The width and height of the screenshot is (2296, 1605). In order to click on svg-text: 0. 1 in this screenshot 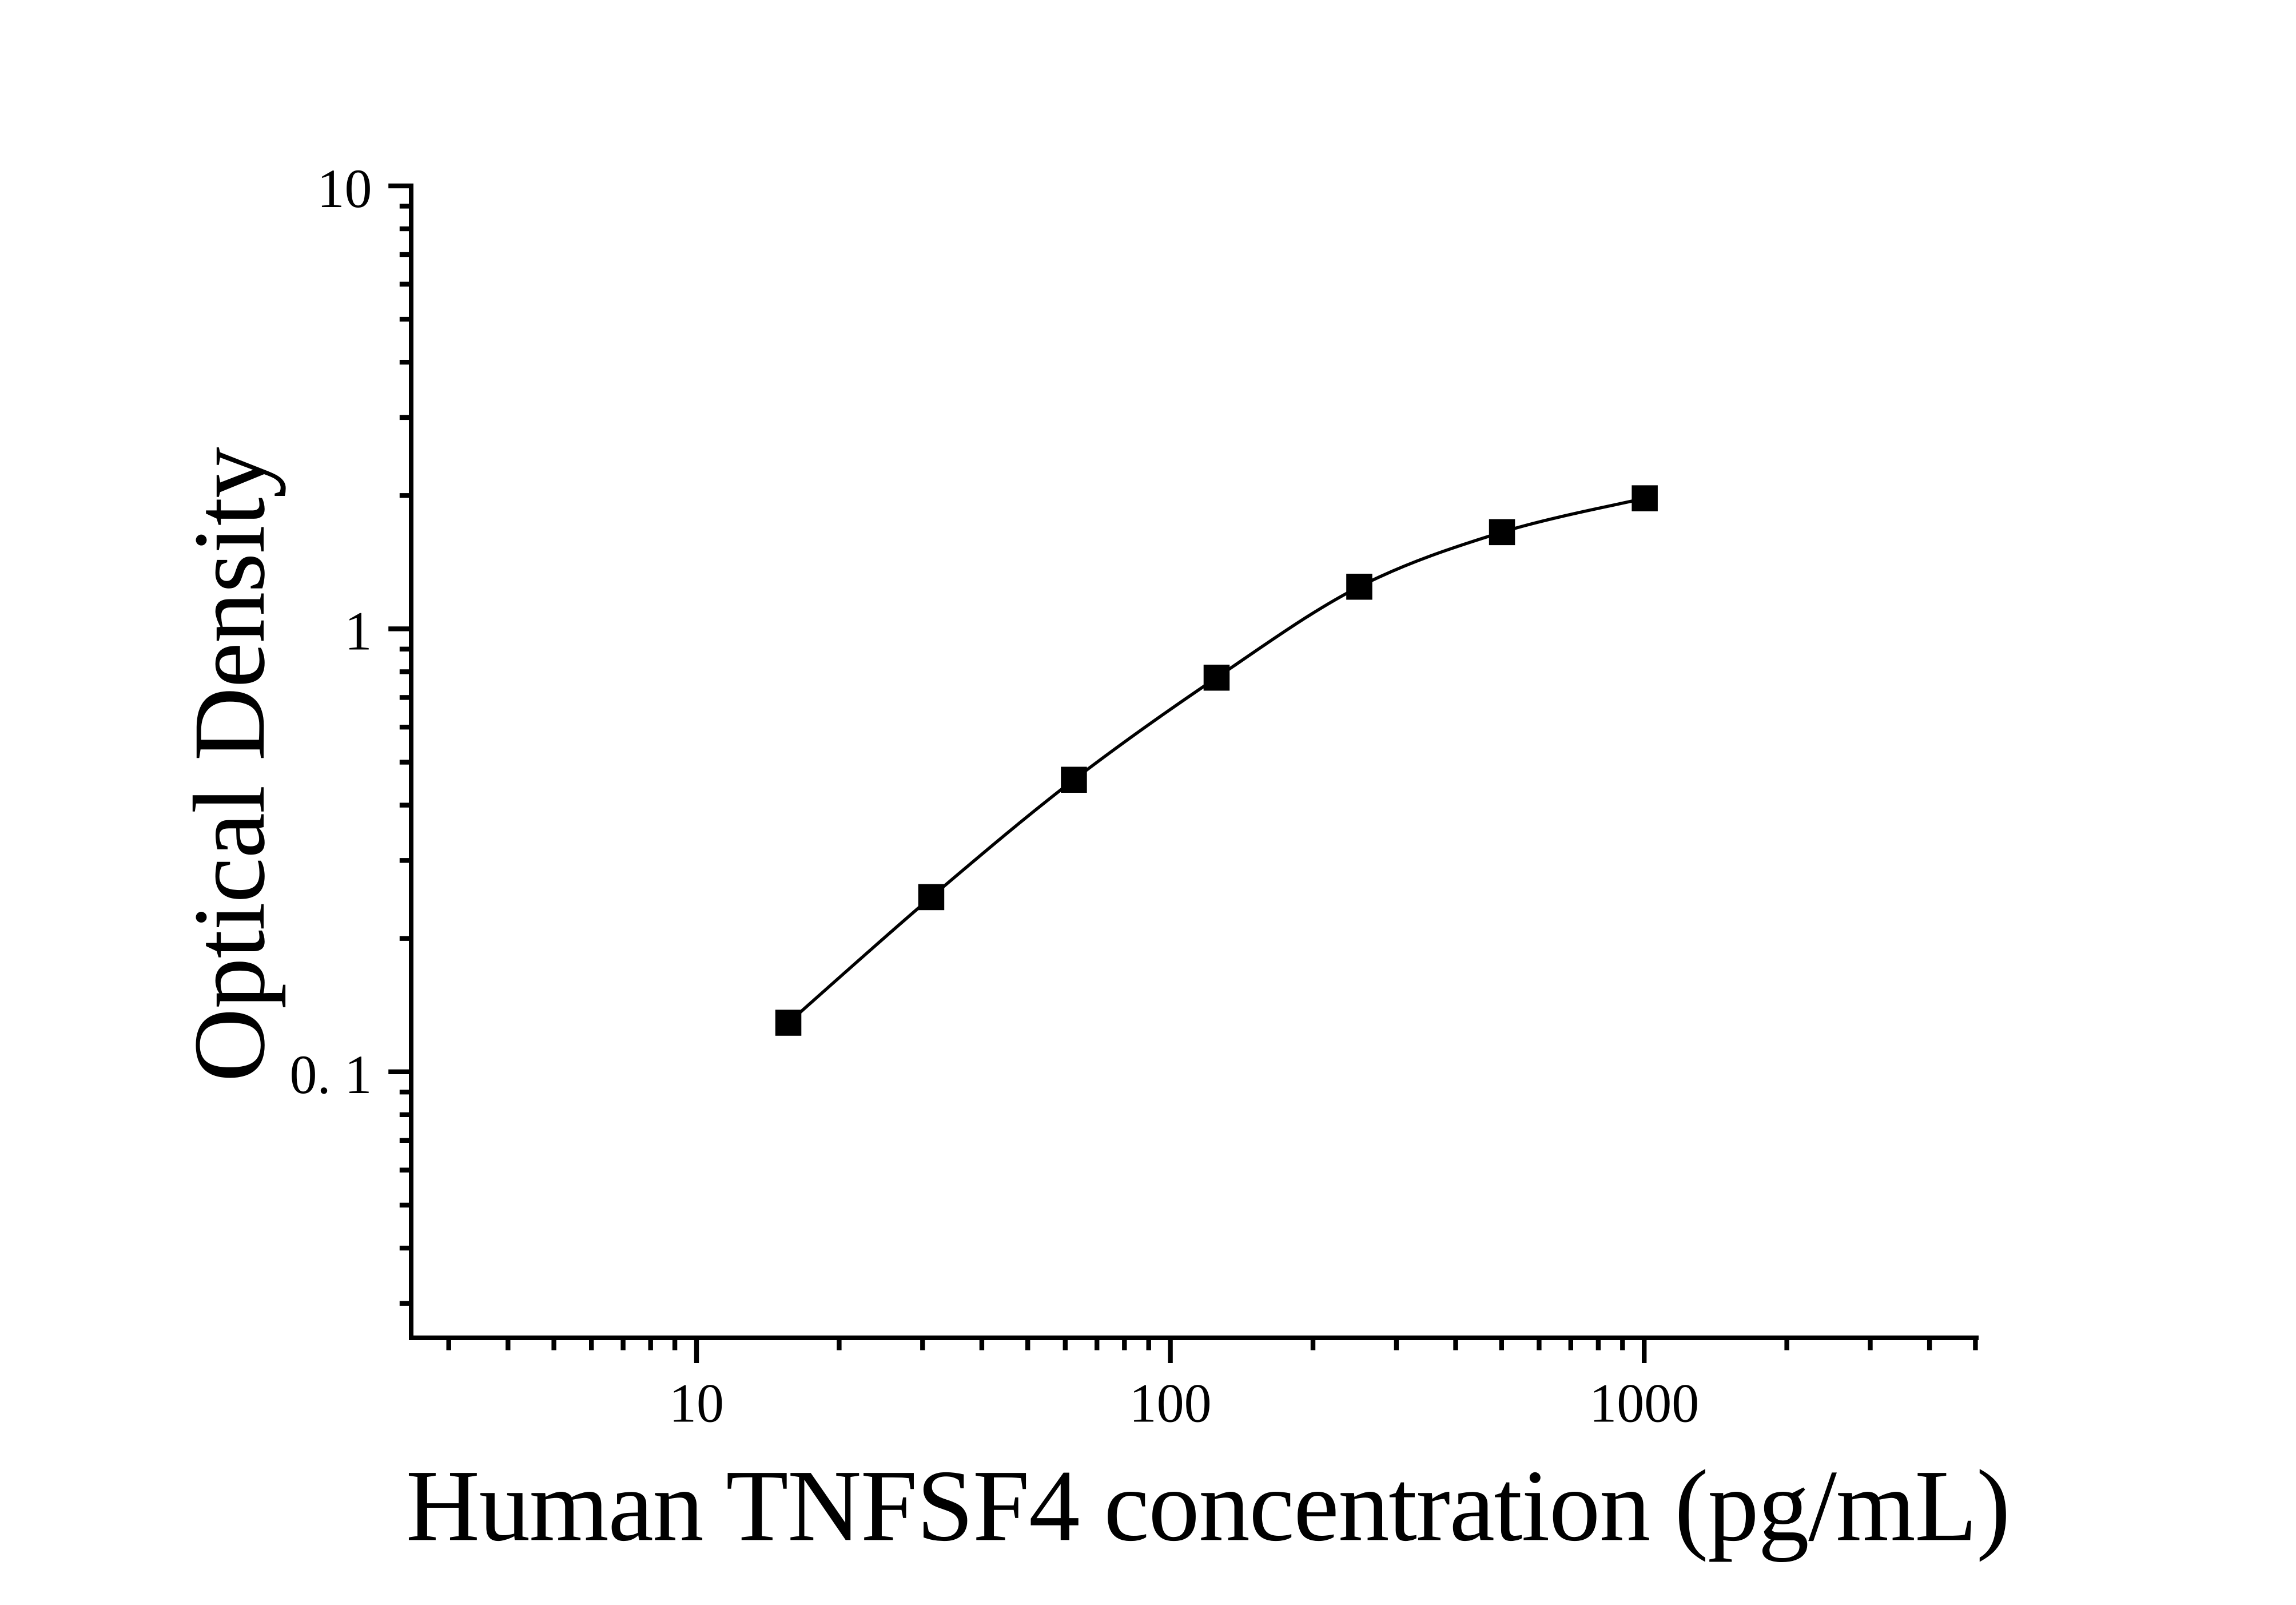, I will do `click(331, 1074)`.